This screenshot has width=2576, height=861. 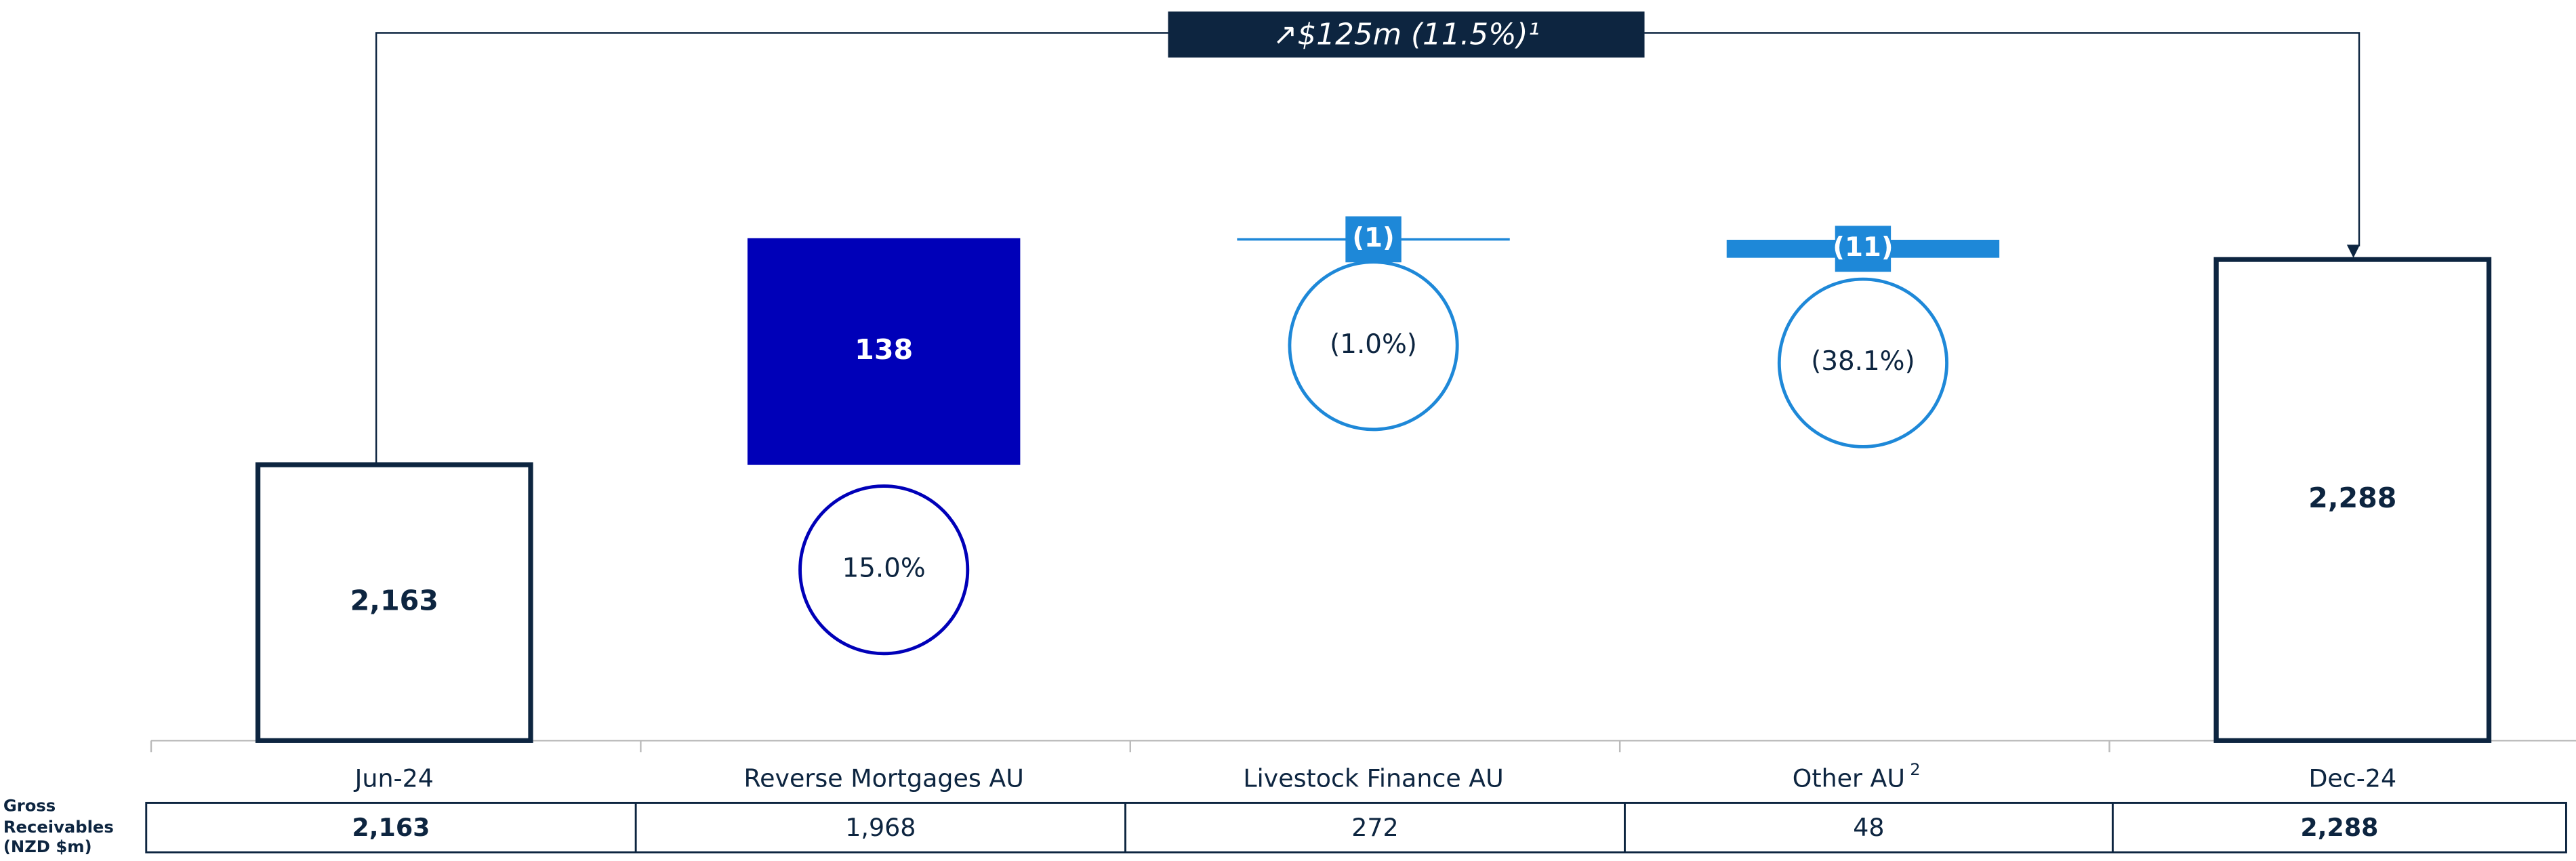 I want to click on growth-label: 15.0%, so click(x=884, y=568).